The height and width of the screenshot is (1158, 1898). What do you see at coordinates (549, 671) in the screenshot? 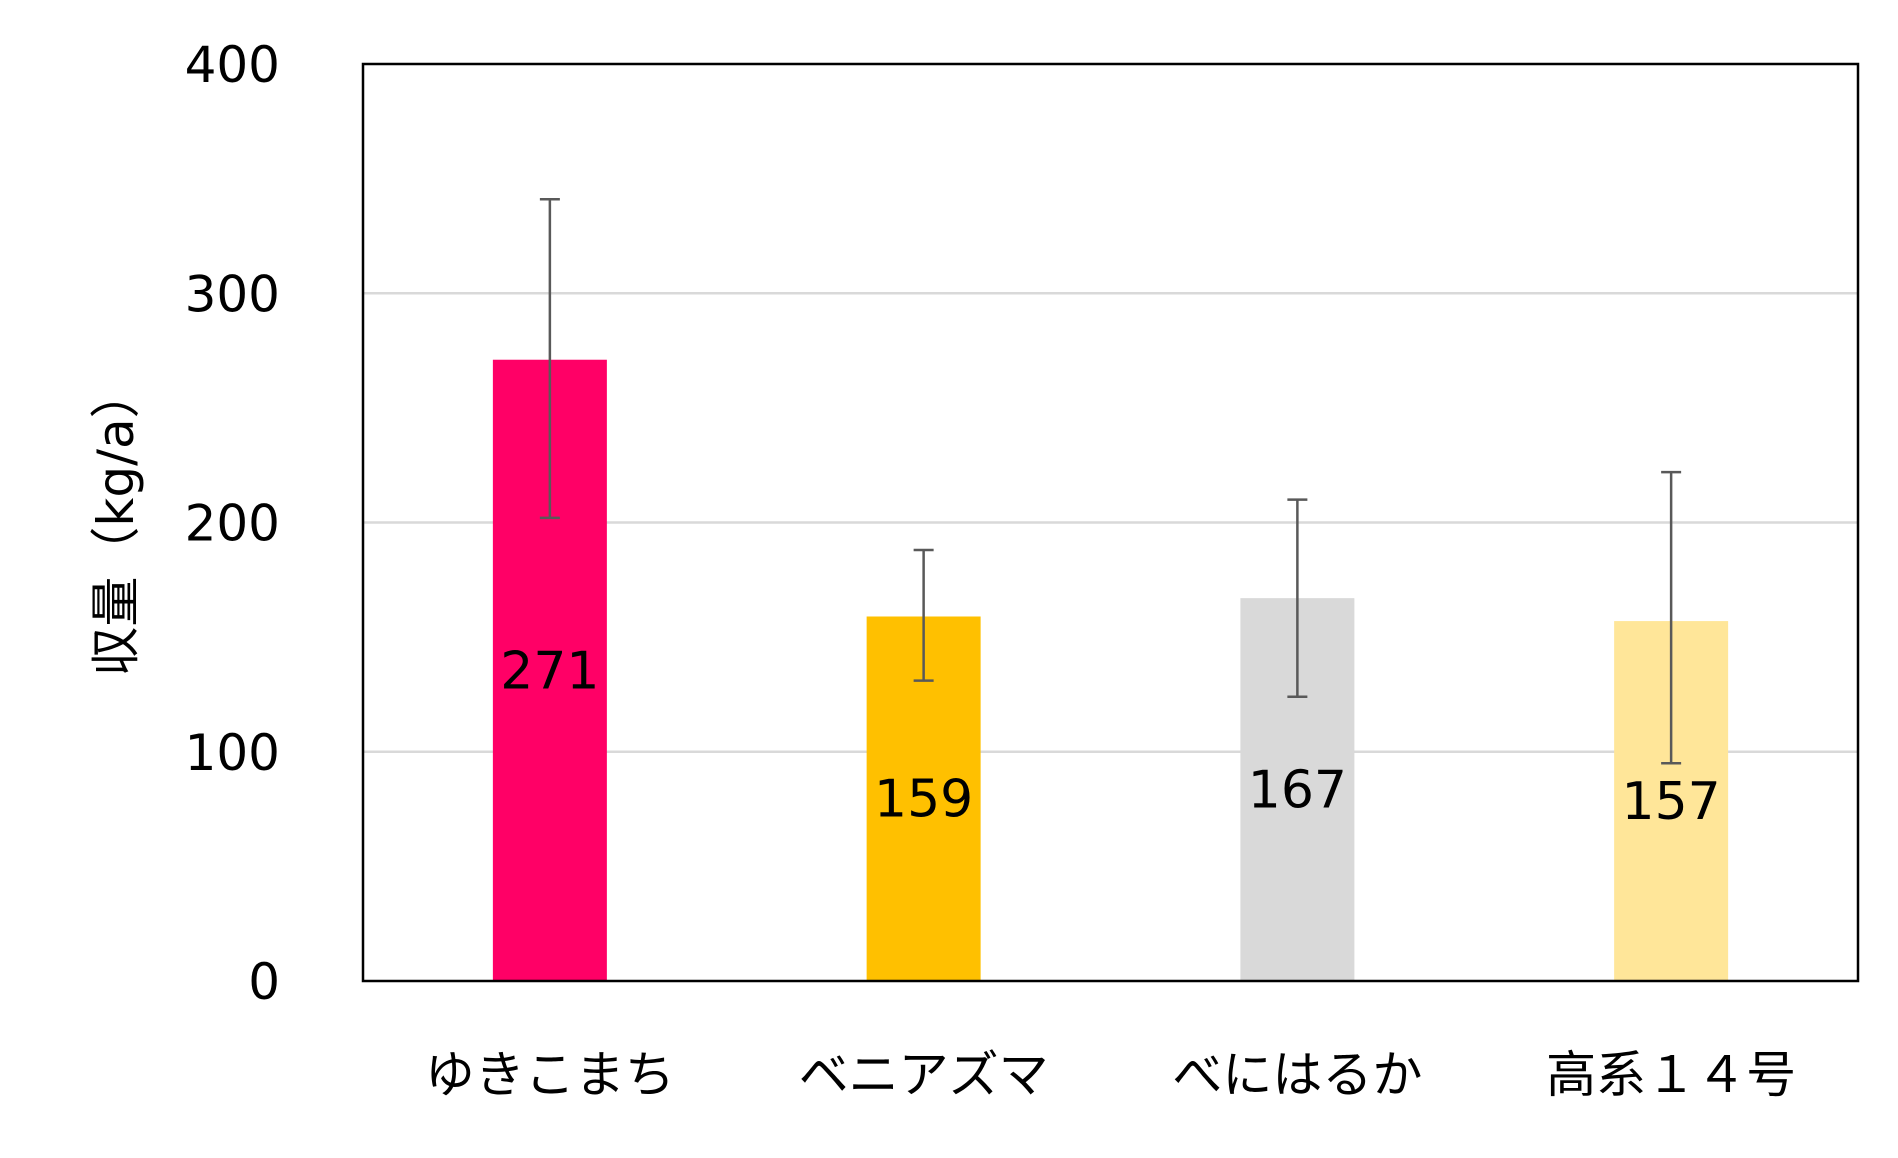
I see `data-label: 271` at bounding box center [549, 671].